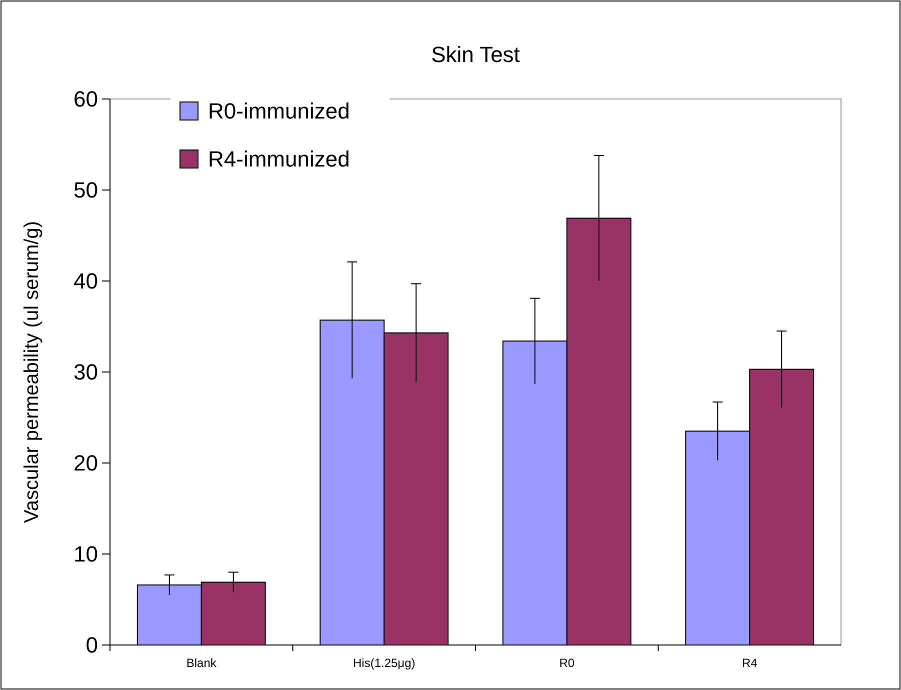 Image resolution: width=901 pixels, height=690 pixels. What do you see at coordinates (567, 663) in the screenshot?
I see `x-tick-label: R0` at bounding box center [567, 663].